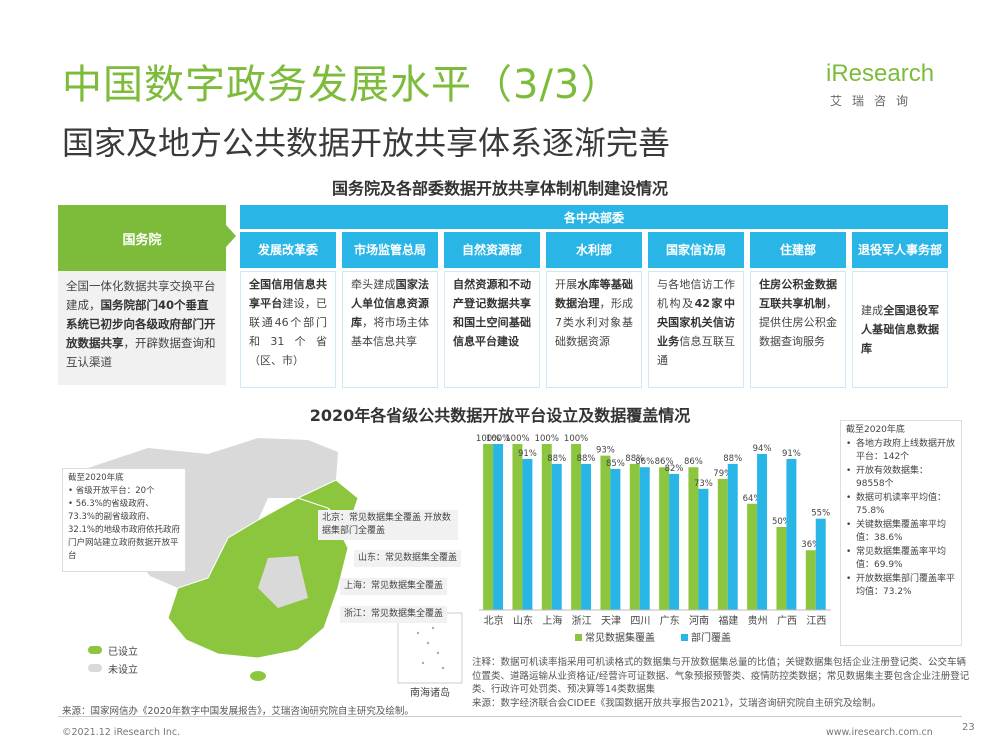  I want to click on data-label-dept-5: 86%, so click(644, 462).